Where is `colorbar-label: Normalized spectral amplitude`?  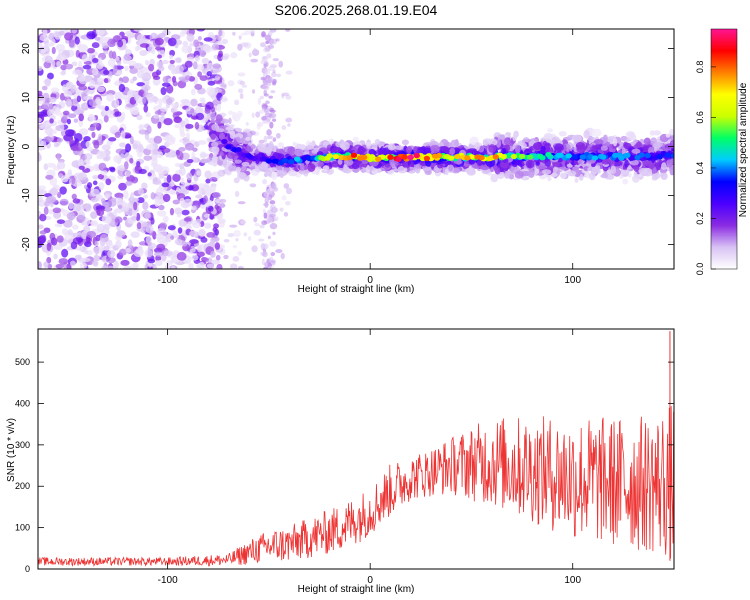
colorbar-label: Normalized spectral amplitude is located at coordinates (743, 149).